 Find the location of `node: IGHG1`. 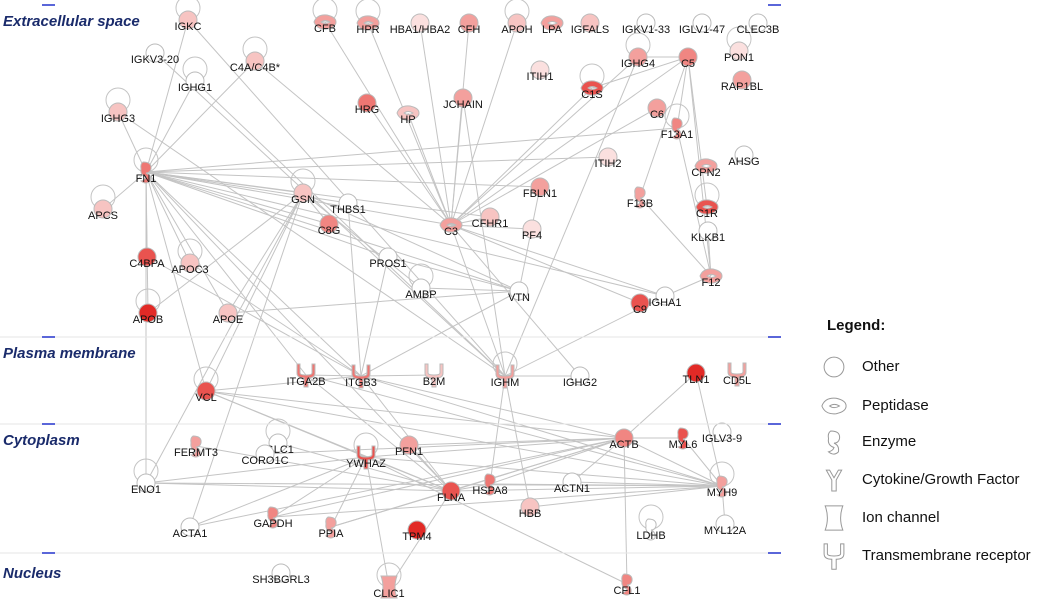

node: IGHG1 is located at coordinates (195, 82).